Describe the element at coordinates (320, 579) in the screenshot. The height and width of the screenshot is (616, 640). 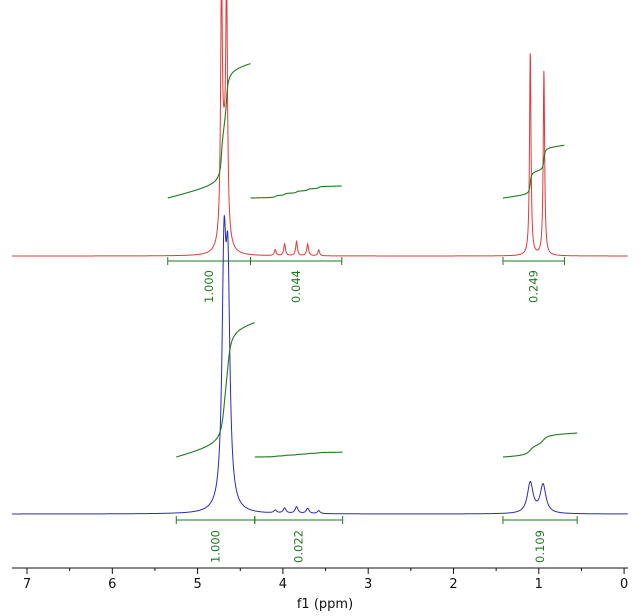
I see `x-axis: 7 6 5 4 3 2 1 0` at that location.